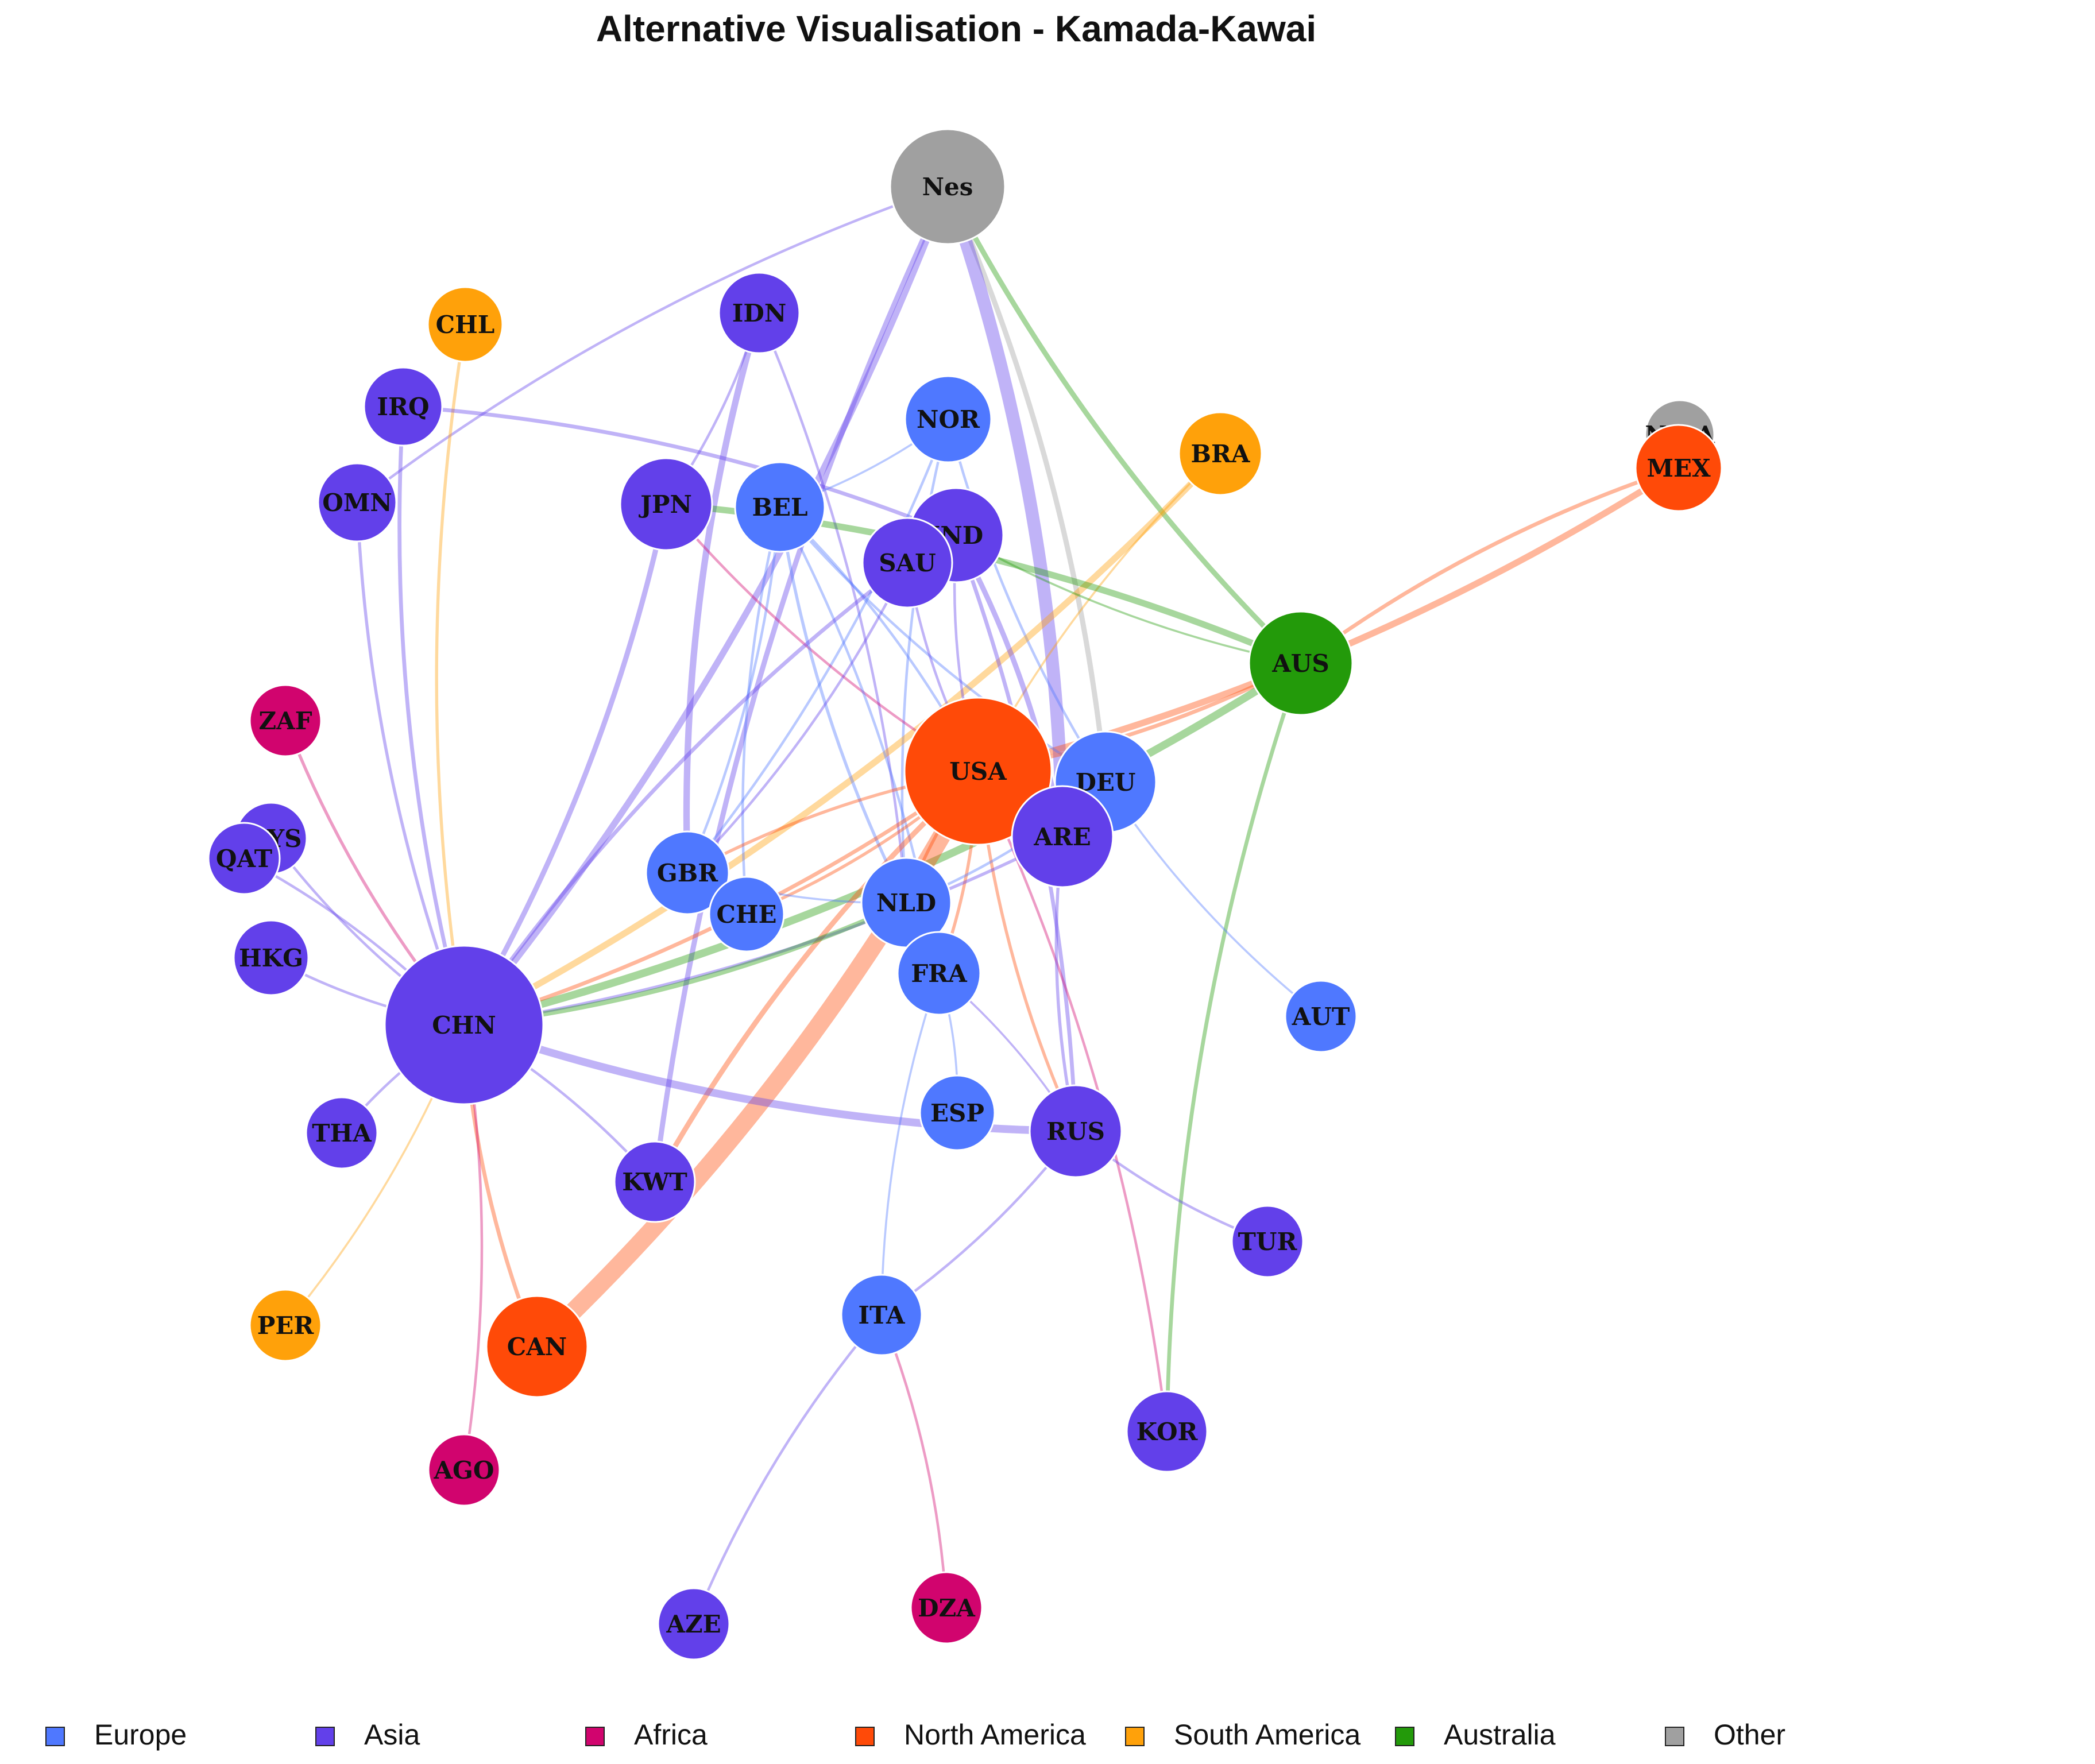 This screenshot has width=2095, height=1764. I want to click on node-label-irq: IRQ, so click(403, 407).